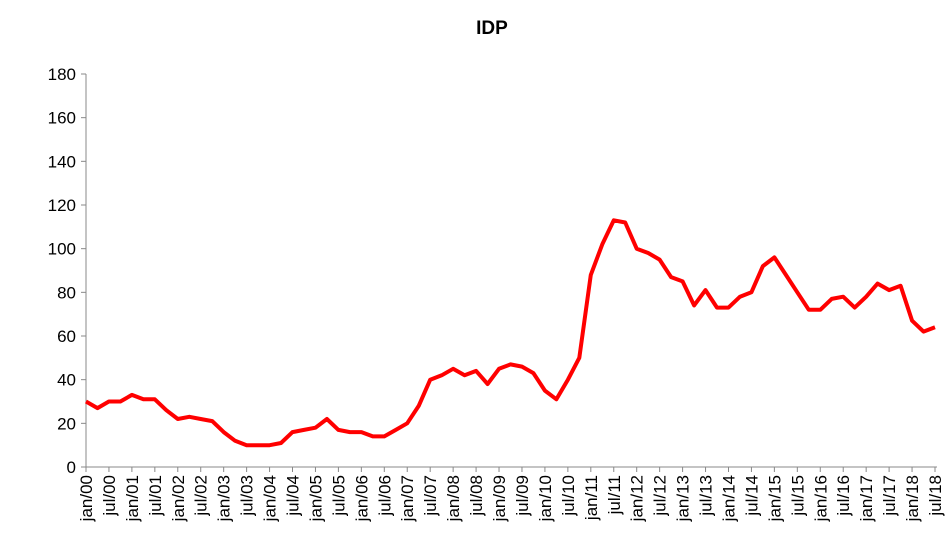 Image resolution: width=947 pixels, height=553 pixels. What do you see at coordinates (774, 498) in the screenshot?
I see `x-tick-label: jan/15` at bounding box center [774, 498].